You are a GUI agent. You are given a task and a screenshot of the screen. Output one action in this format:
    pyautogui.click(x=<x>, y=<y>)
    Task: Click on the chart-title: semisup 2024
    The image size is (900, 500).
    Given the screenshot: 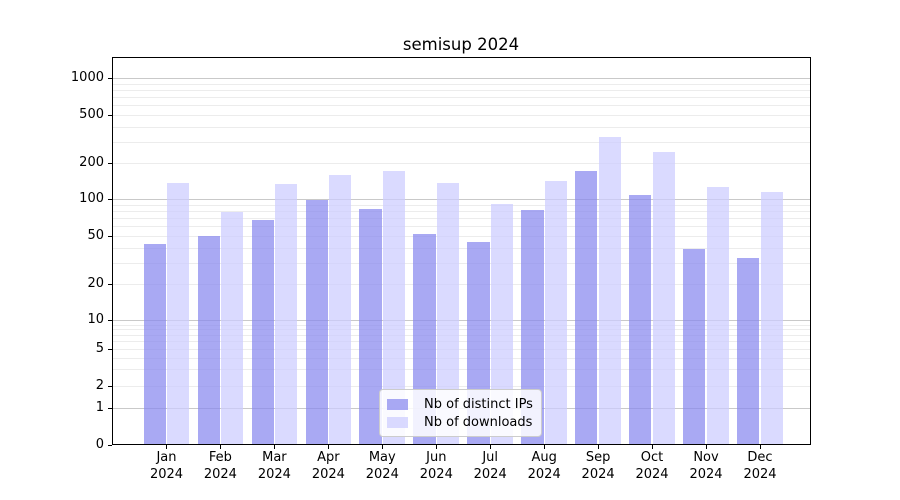 What is the action you would take?
    pyautogui.click(x=461, y=44)
    